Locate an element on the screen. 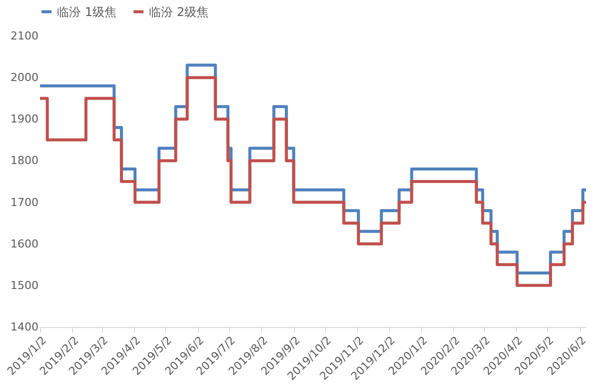  y-tick-label: 1900 is located at coordinates (24, 119).